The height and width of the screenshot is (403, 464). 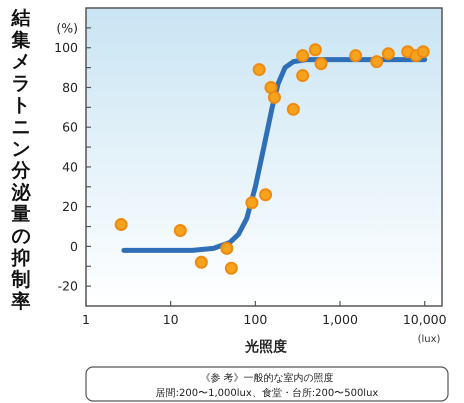 What do you see at coordinates (267, 378) in the screenshot?
I see `text: 《参 考》一般的な室内の照度` at bounding box center [267, 378].